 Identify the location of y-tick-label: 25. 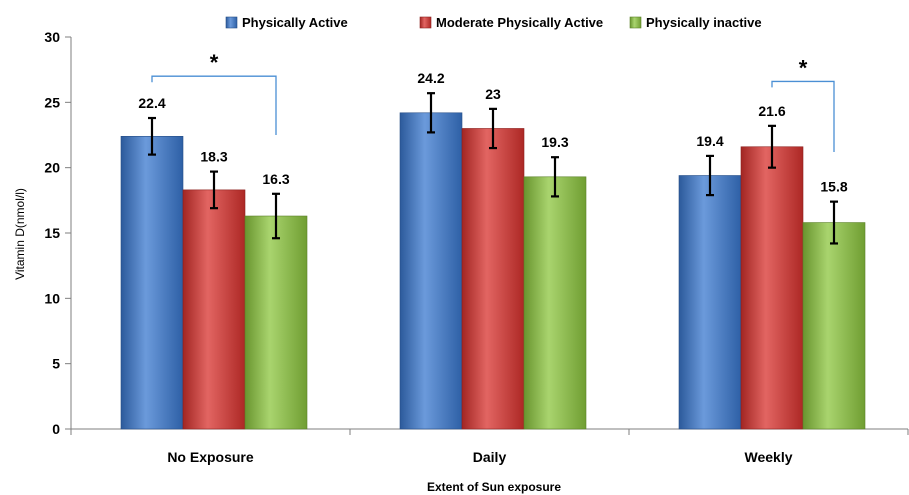
(52, 102).